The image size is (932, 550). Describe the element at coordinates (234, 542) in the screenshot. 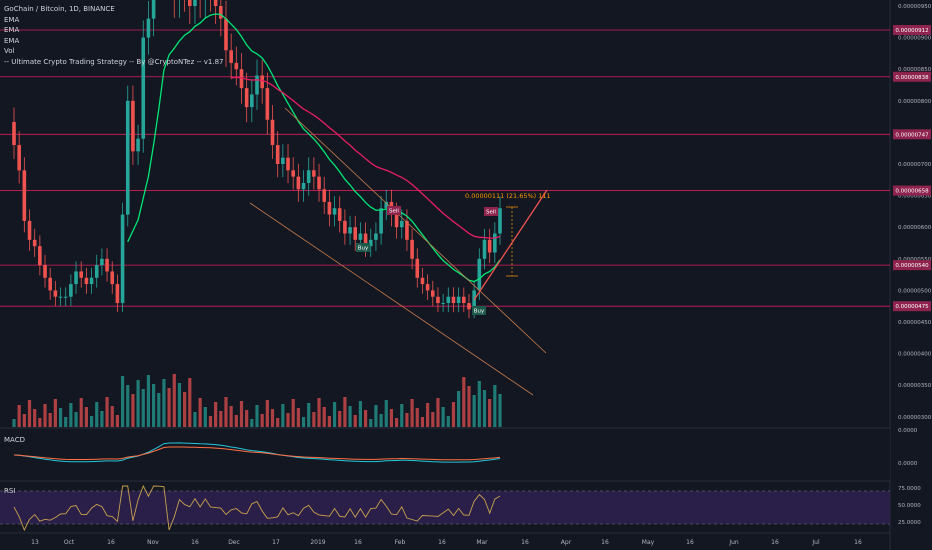

I see `x-tick-label: Dec` at that location.